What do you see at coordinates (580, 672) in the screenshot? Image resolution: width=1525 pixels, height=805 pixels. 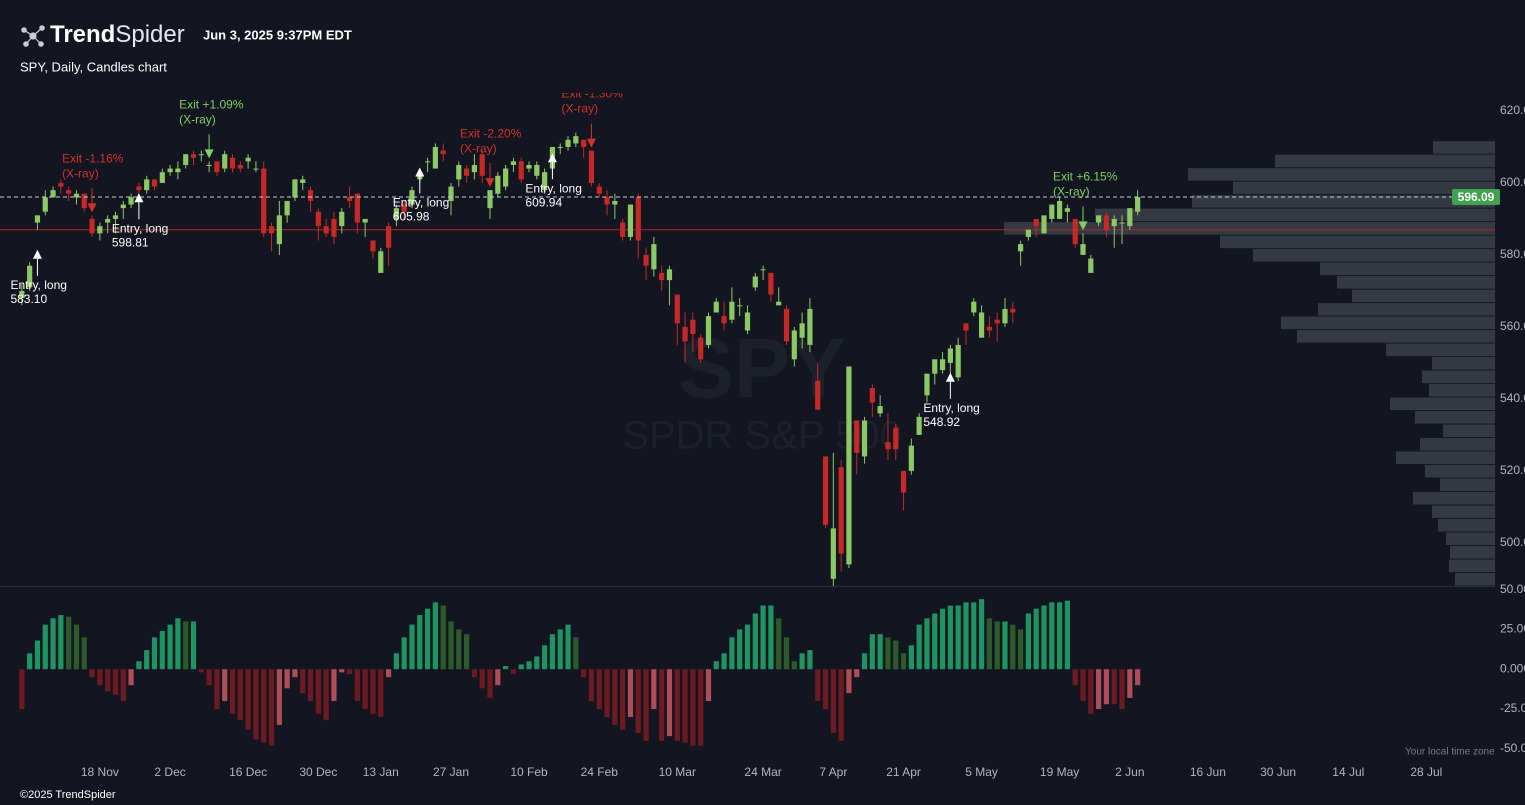 I see `oscillator-panel` at bounding box center [580, 672].